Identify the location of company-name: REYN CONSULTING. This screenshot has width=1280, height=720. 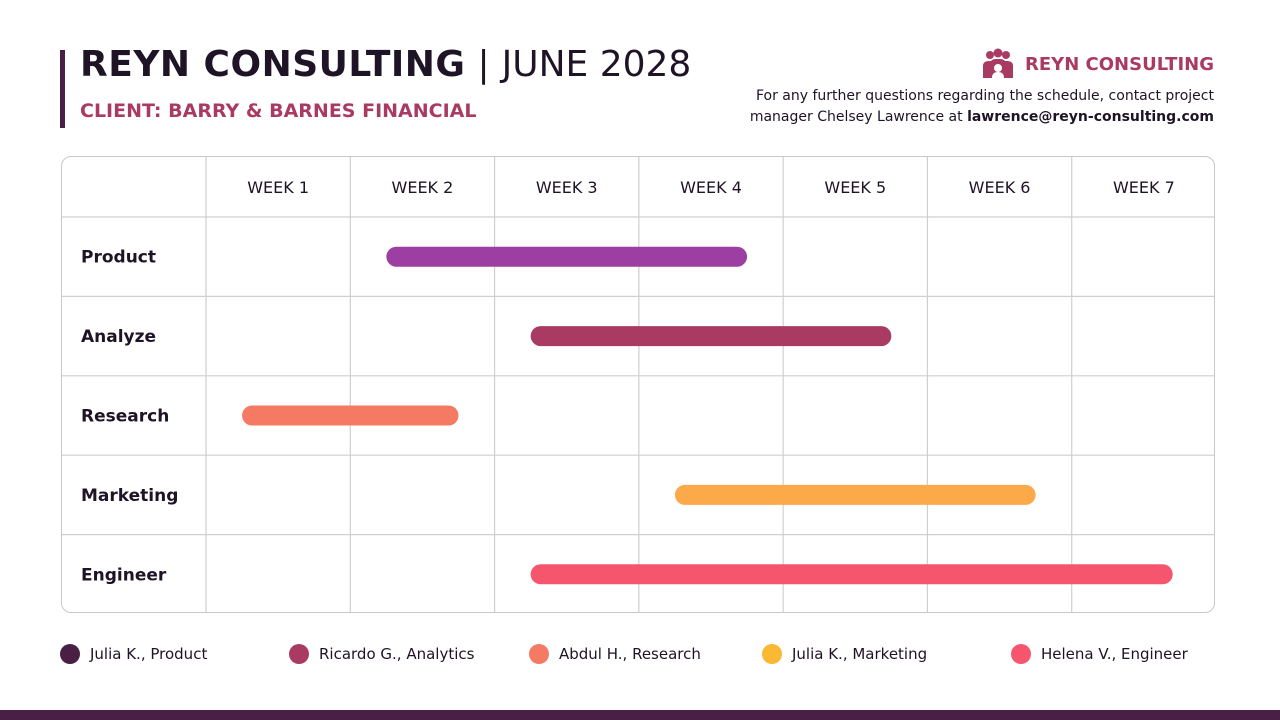
(273, 64).